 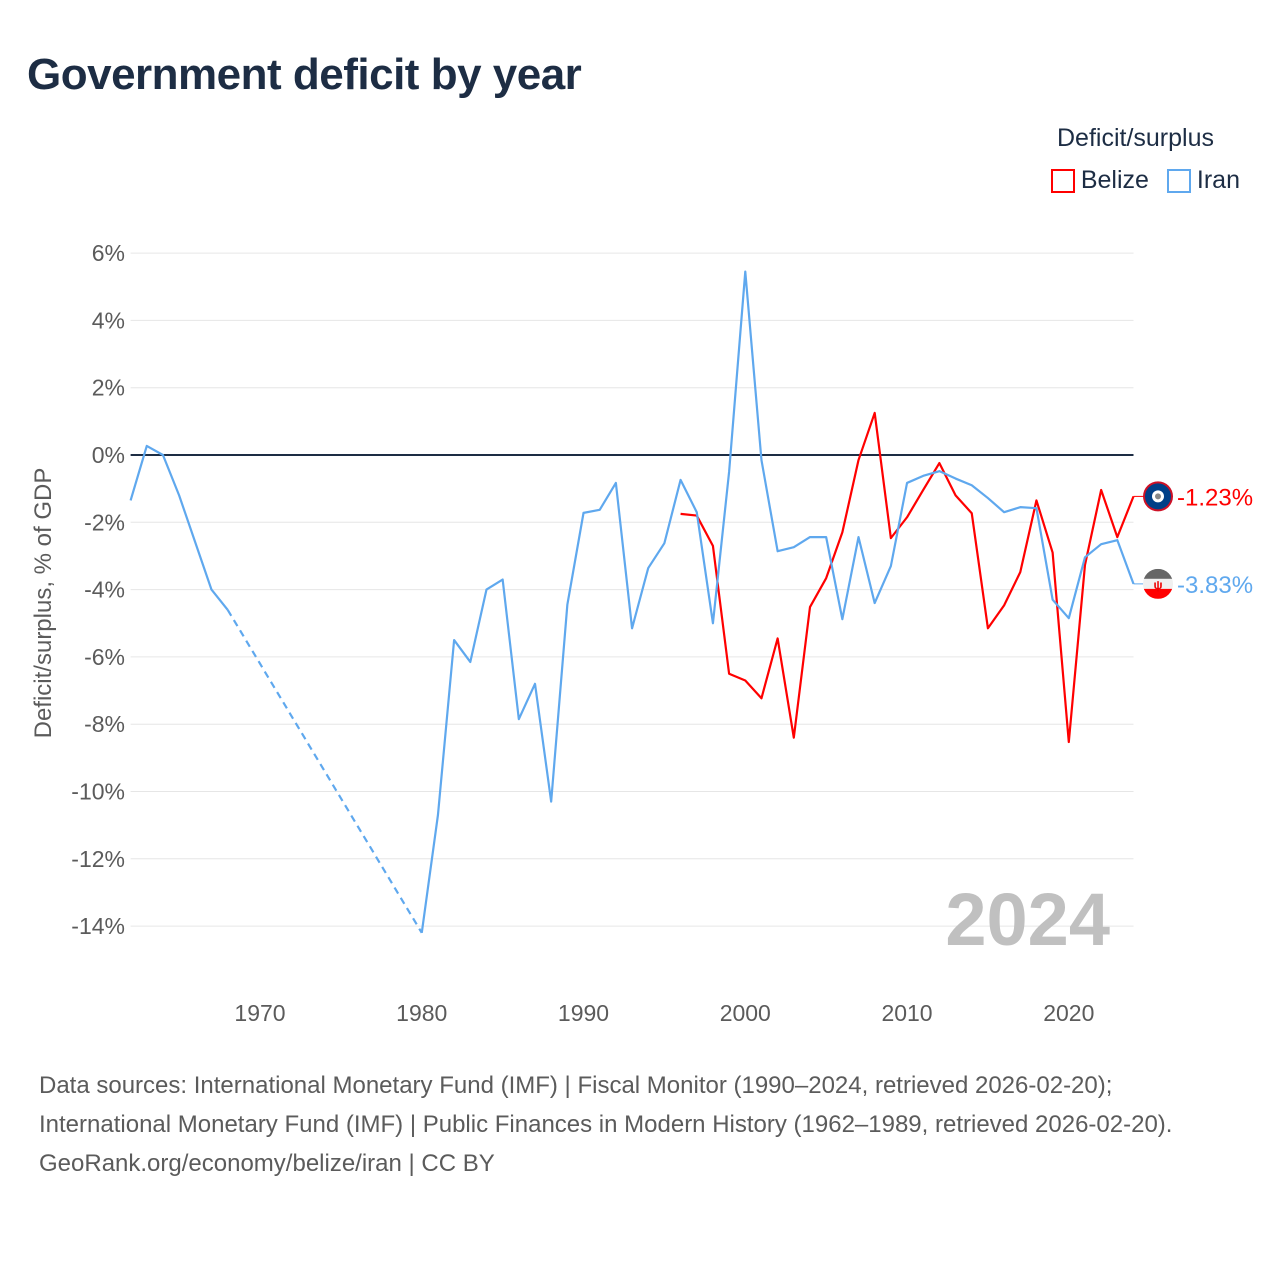 I want to click on y-tick-label: -2%, so click(x=104, y=522).